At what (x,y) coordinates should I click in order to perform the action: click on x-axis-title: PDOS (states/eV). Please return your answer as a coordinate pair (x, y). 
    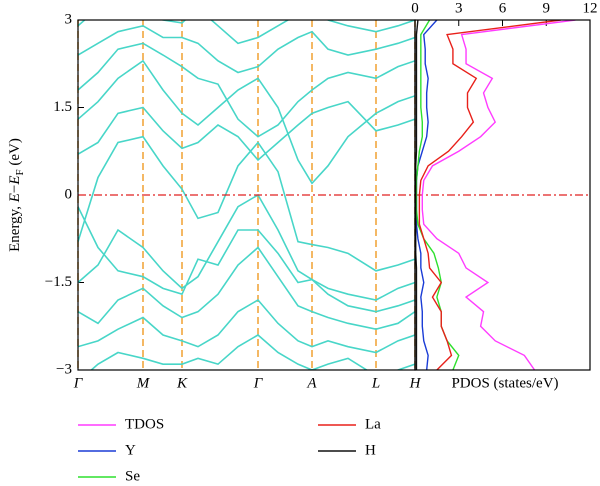
    Looking at the image, I should click on (504, 383).